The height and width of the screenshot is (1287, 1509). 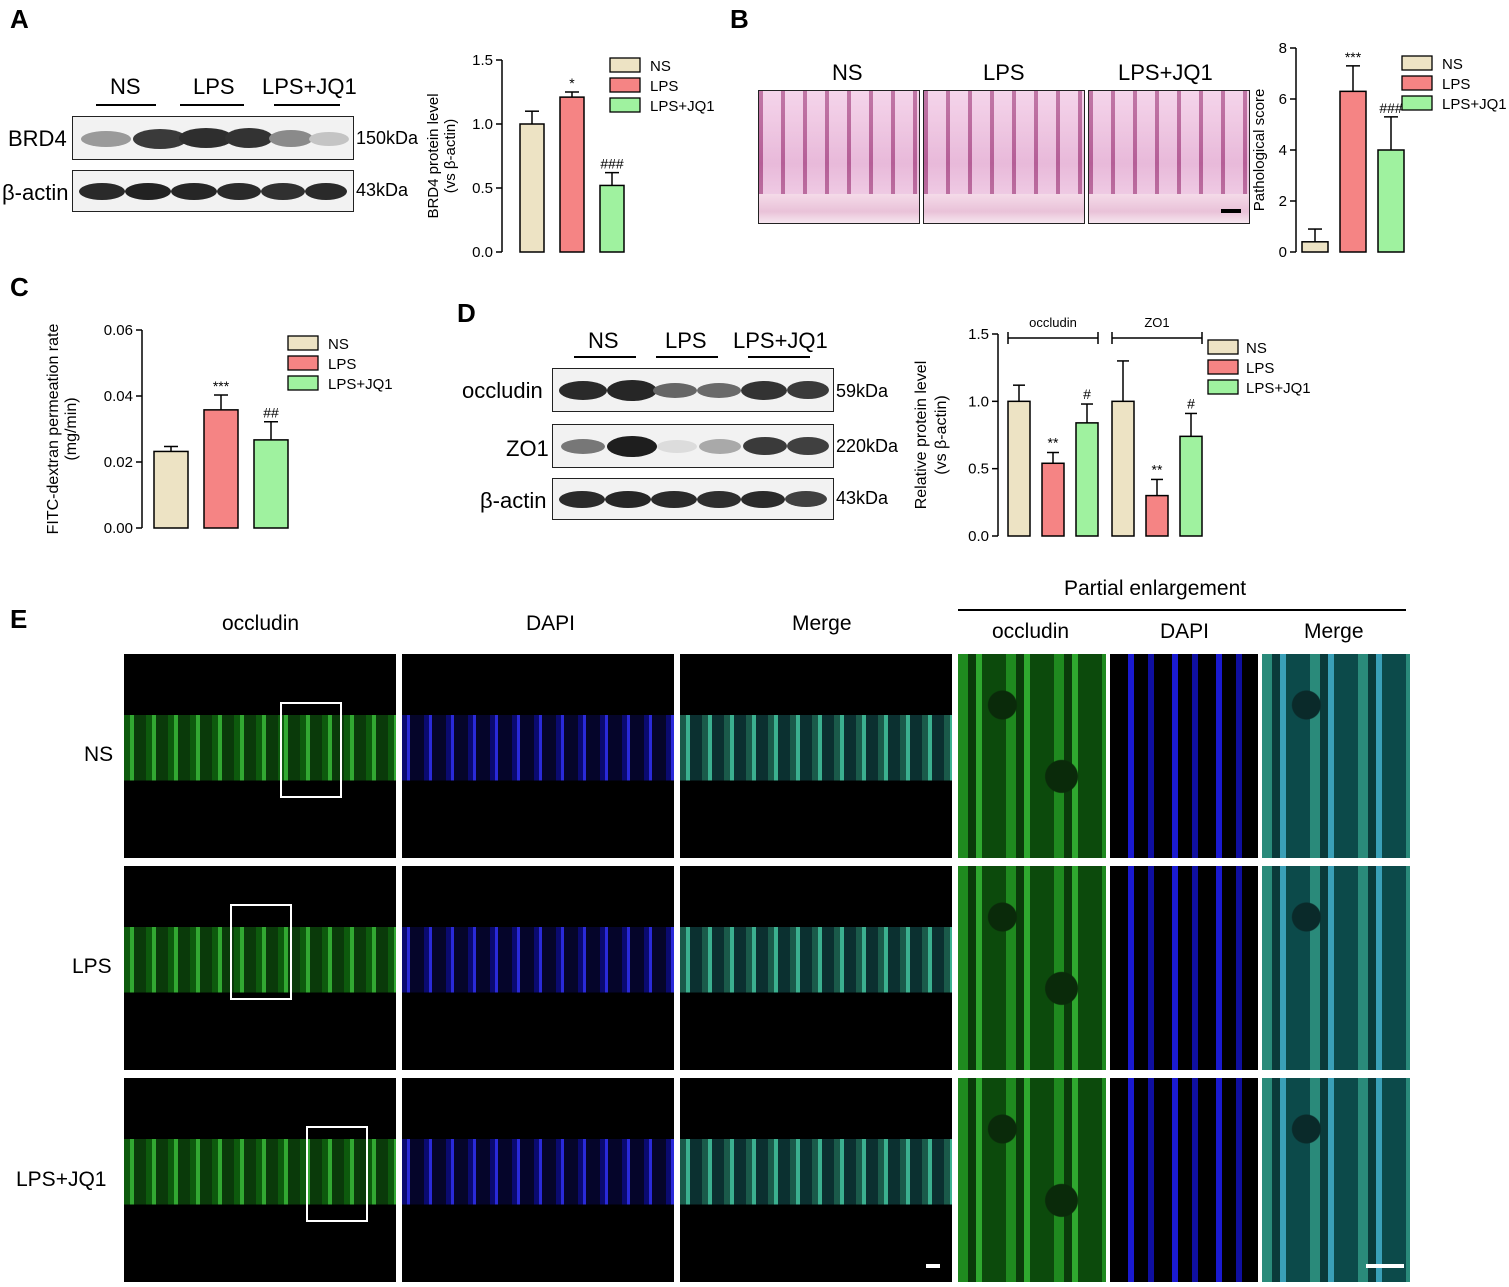 I want to click on e-lps-dapi-image, so click(x=538, y=968).